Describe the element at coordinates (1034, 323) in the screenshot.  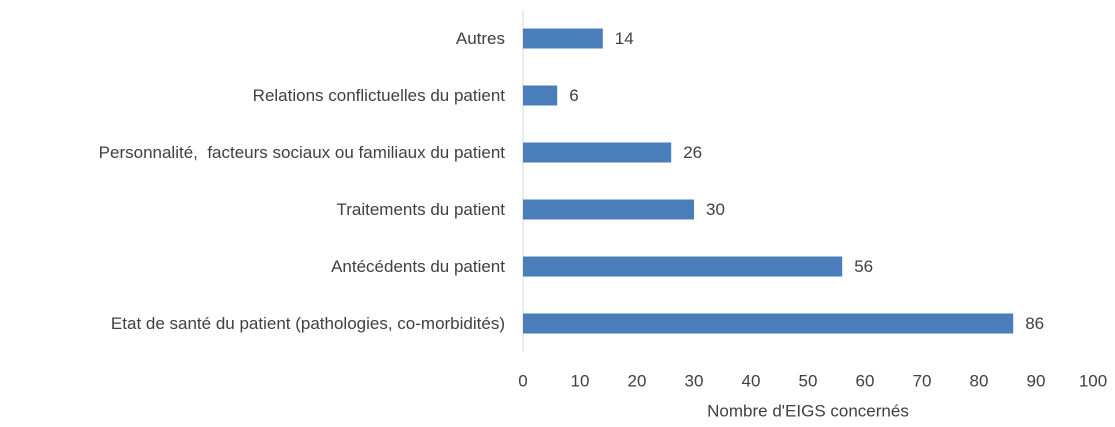
I see `value-label: 86` at that location.